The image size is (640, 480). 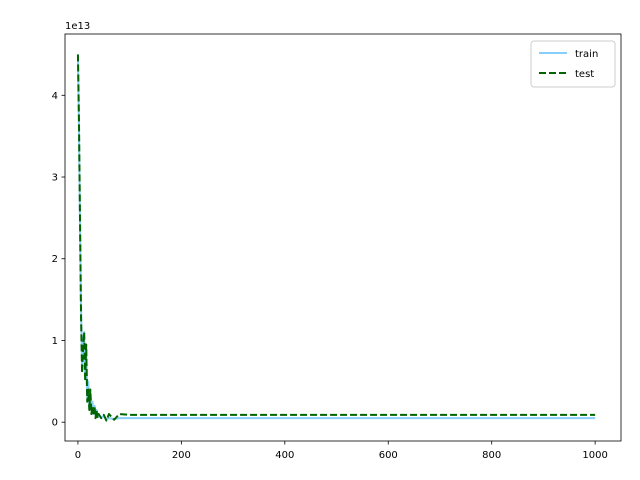 What do you see at coordinates (181, 455) in the screenshot?
I see `x-tick-label: 200` at bounding box center [181, 455].